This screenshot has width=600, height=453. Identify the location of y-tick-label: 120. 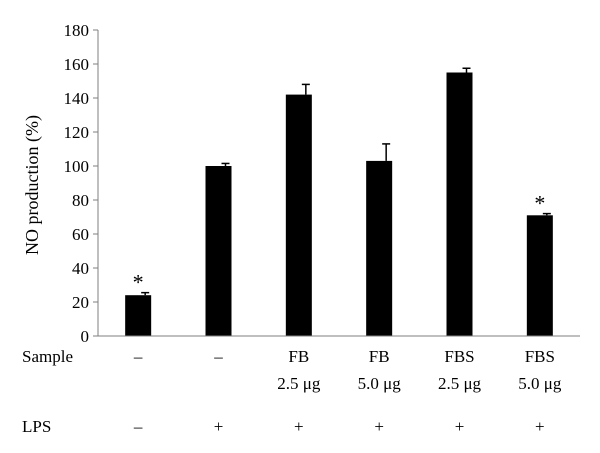
(77, 132).